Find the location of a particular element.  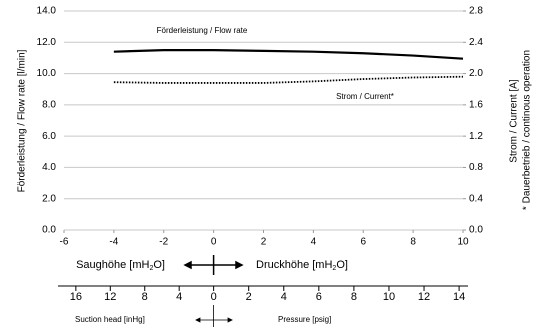

conversion-tick-label: 0 is located at coordinates (214, 297).